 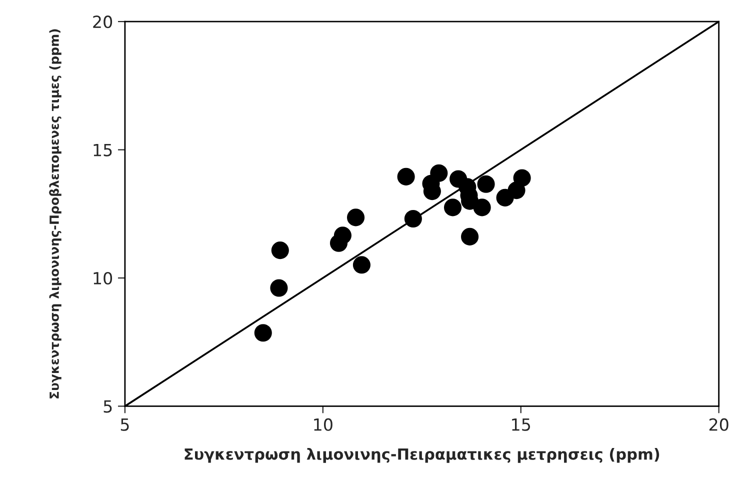 What do you see at coordinates (323, 424) in the screenshot?
I see `x-tick-label: 10` at bounding box center [323, 424].